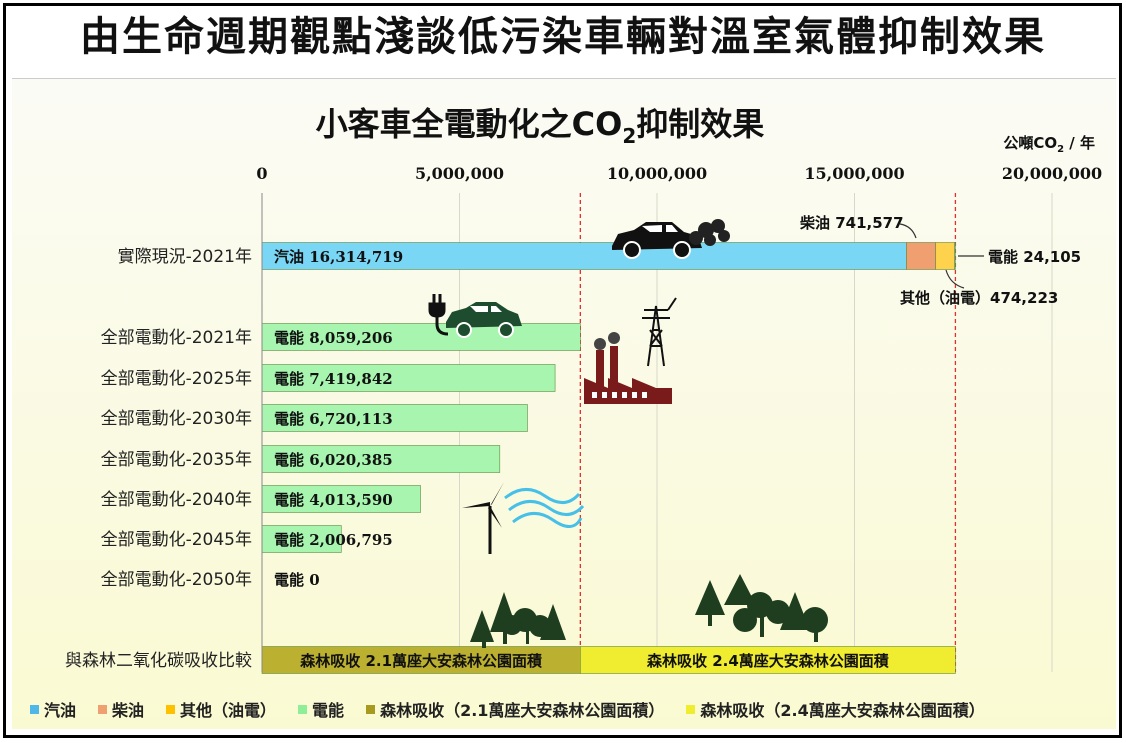  What do you see at coordinates (459, 173) in the screenshot?
I see `x-tick-label: 5,000,000` at bounding box center [459, 173].